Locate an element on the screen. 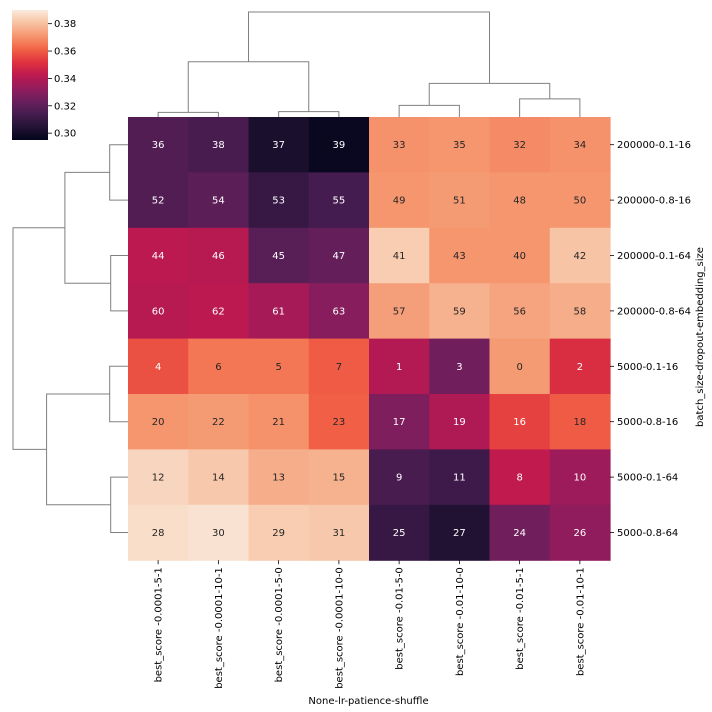  cell-annotation: 62 is located at coordinates (218, 311).